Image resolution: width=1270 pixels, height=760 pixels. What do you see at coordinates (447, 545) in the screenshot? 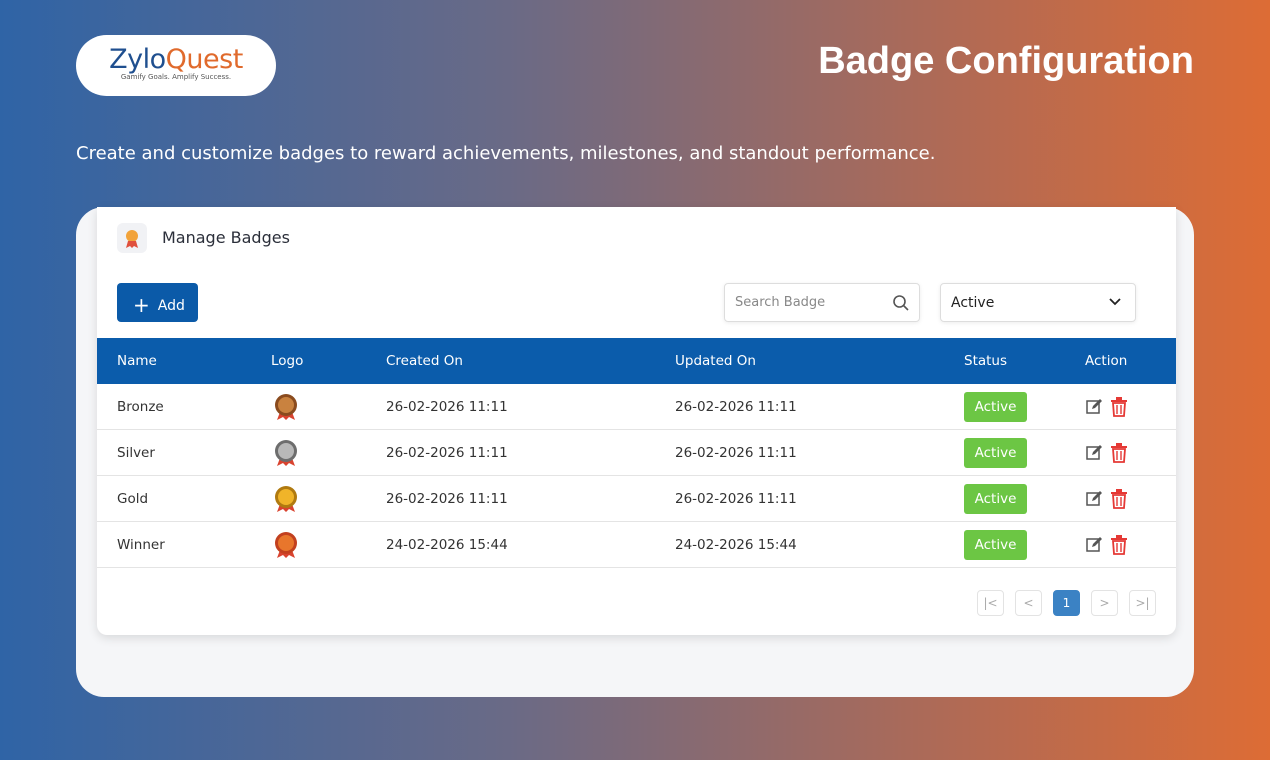
I see `created-on: 24-02-2026 15:44` at bounding box center [447, 545].